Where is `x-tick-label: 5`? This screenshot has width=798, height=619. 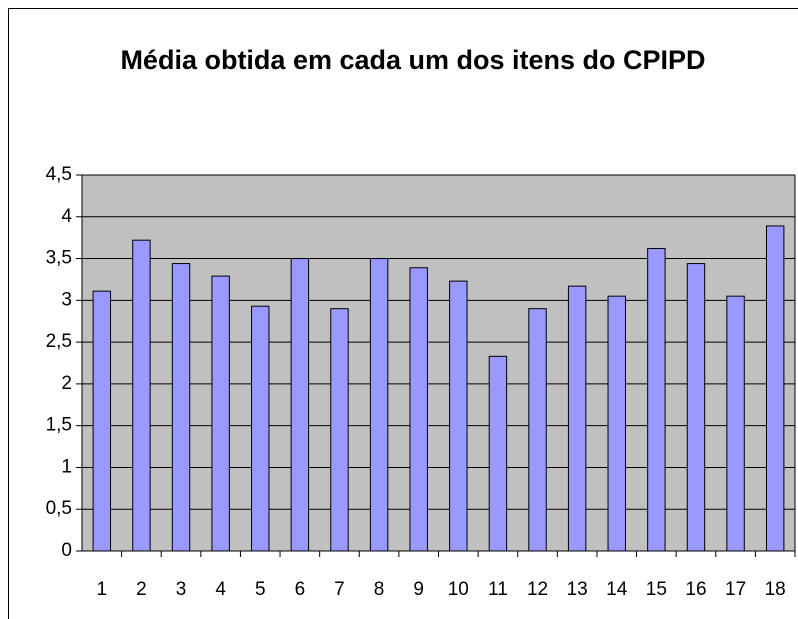
x-tick-label: 5 is located at coordinates (260, 589).